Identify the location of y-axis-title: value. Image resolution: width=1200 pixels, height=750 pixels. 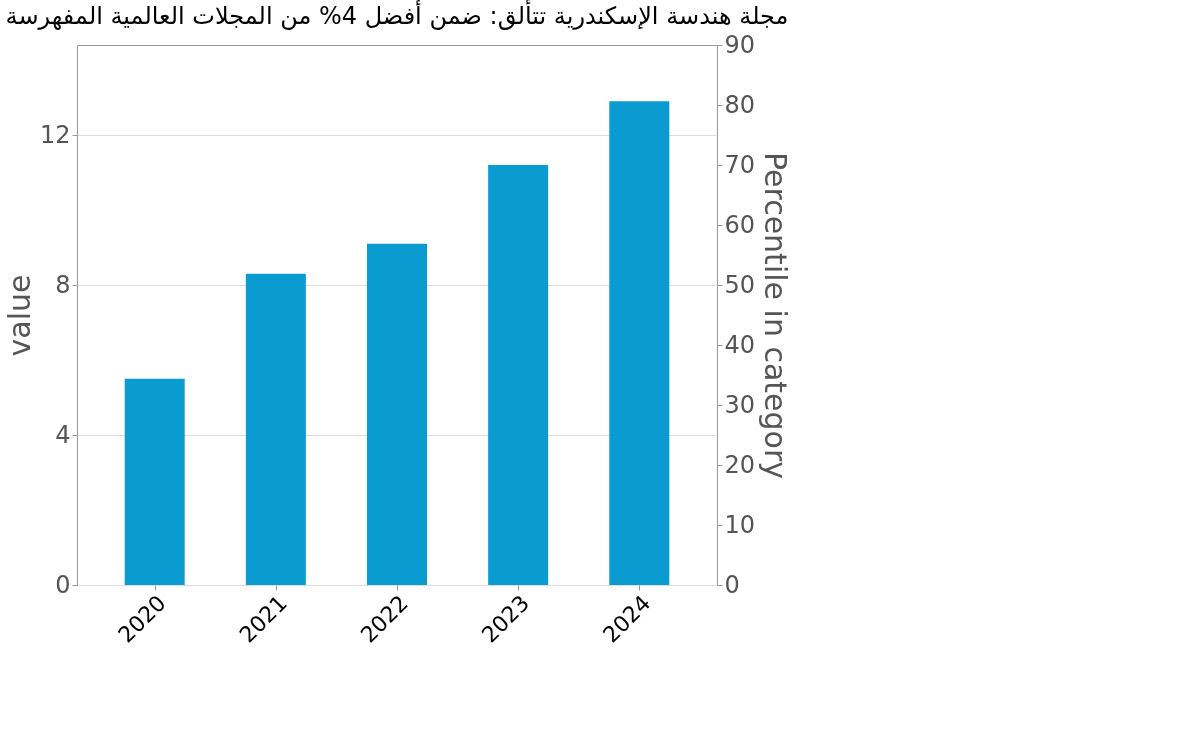
(19, 315).